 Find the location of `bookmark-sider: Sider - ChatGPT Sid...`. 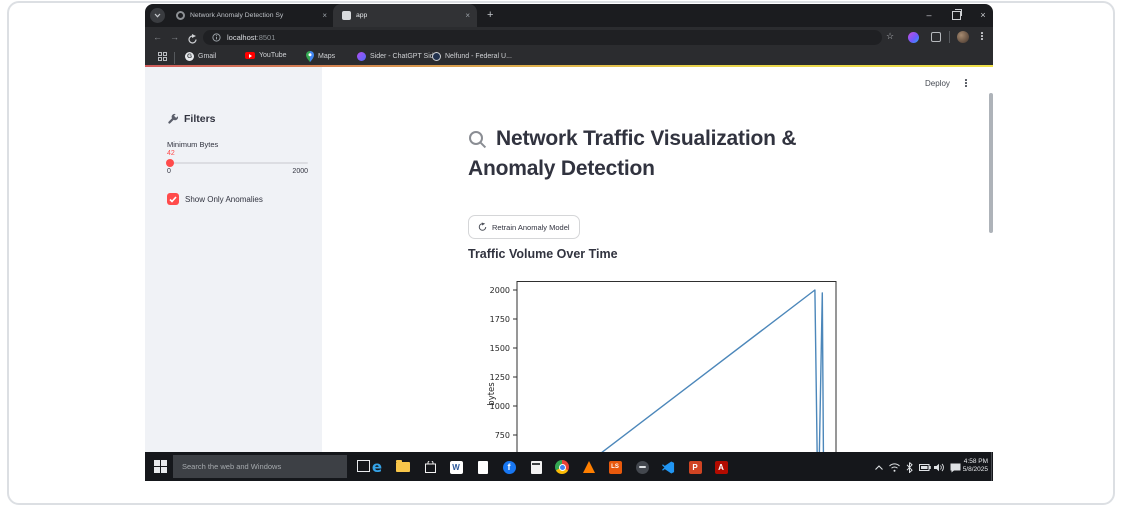

bookmark-sider: Sider - ChatGPT Sid... is located at coordinates (398, 56).